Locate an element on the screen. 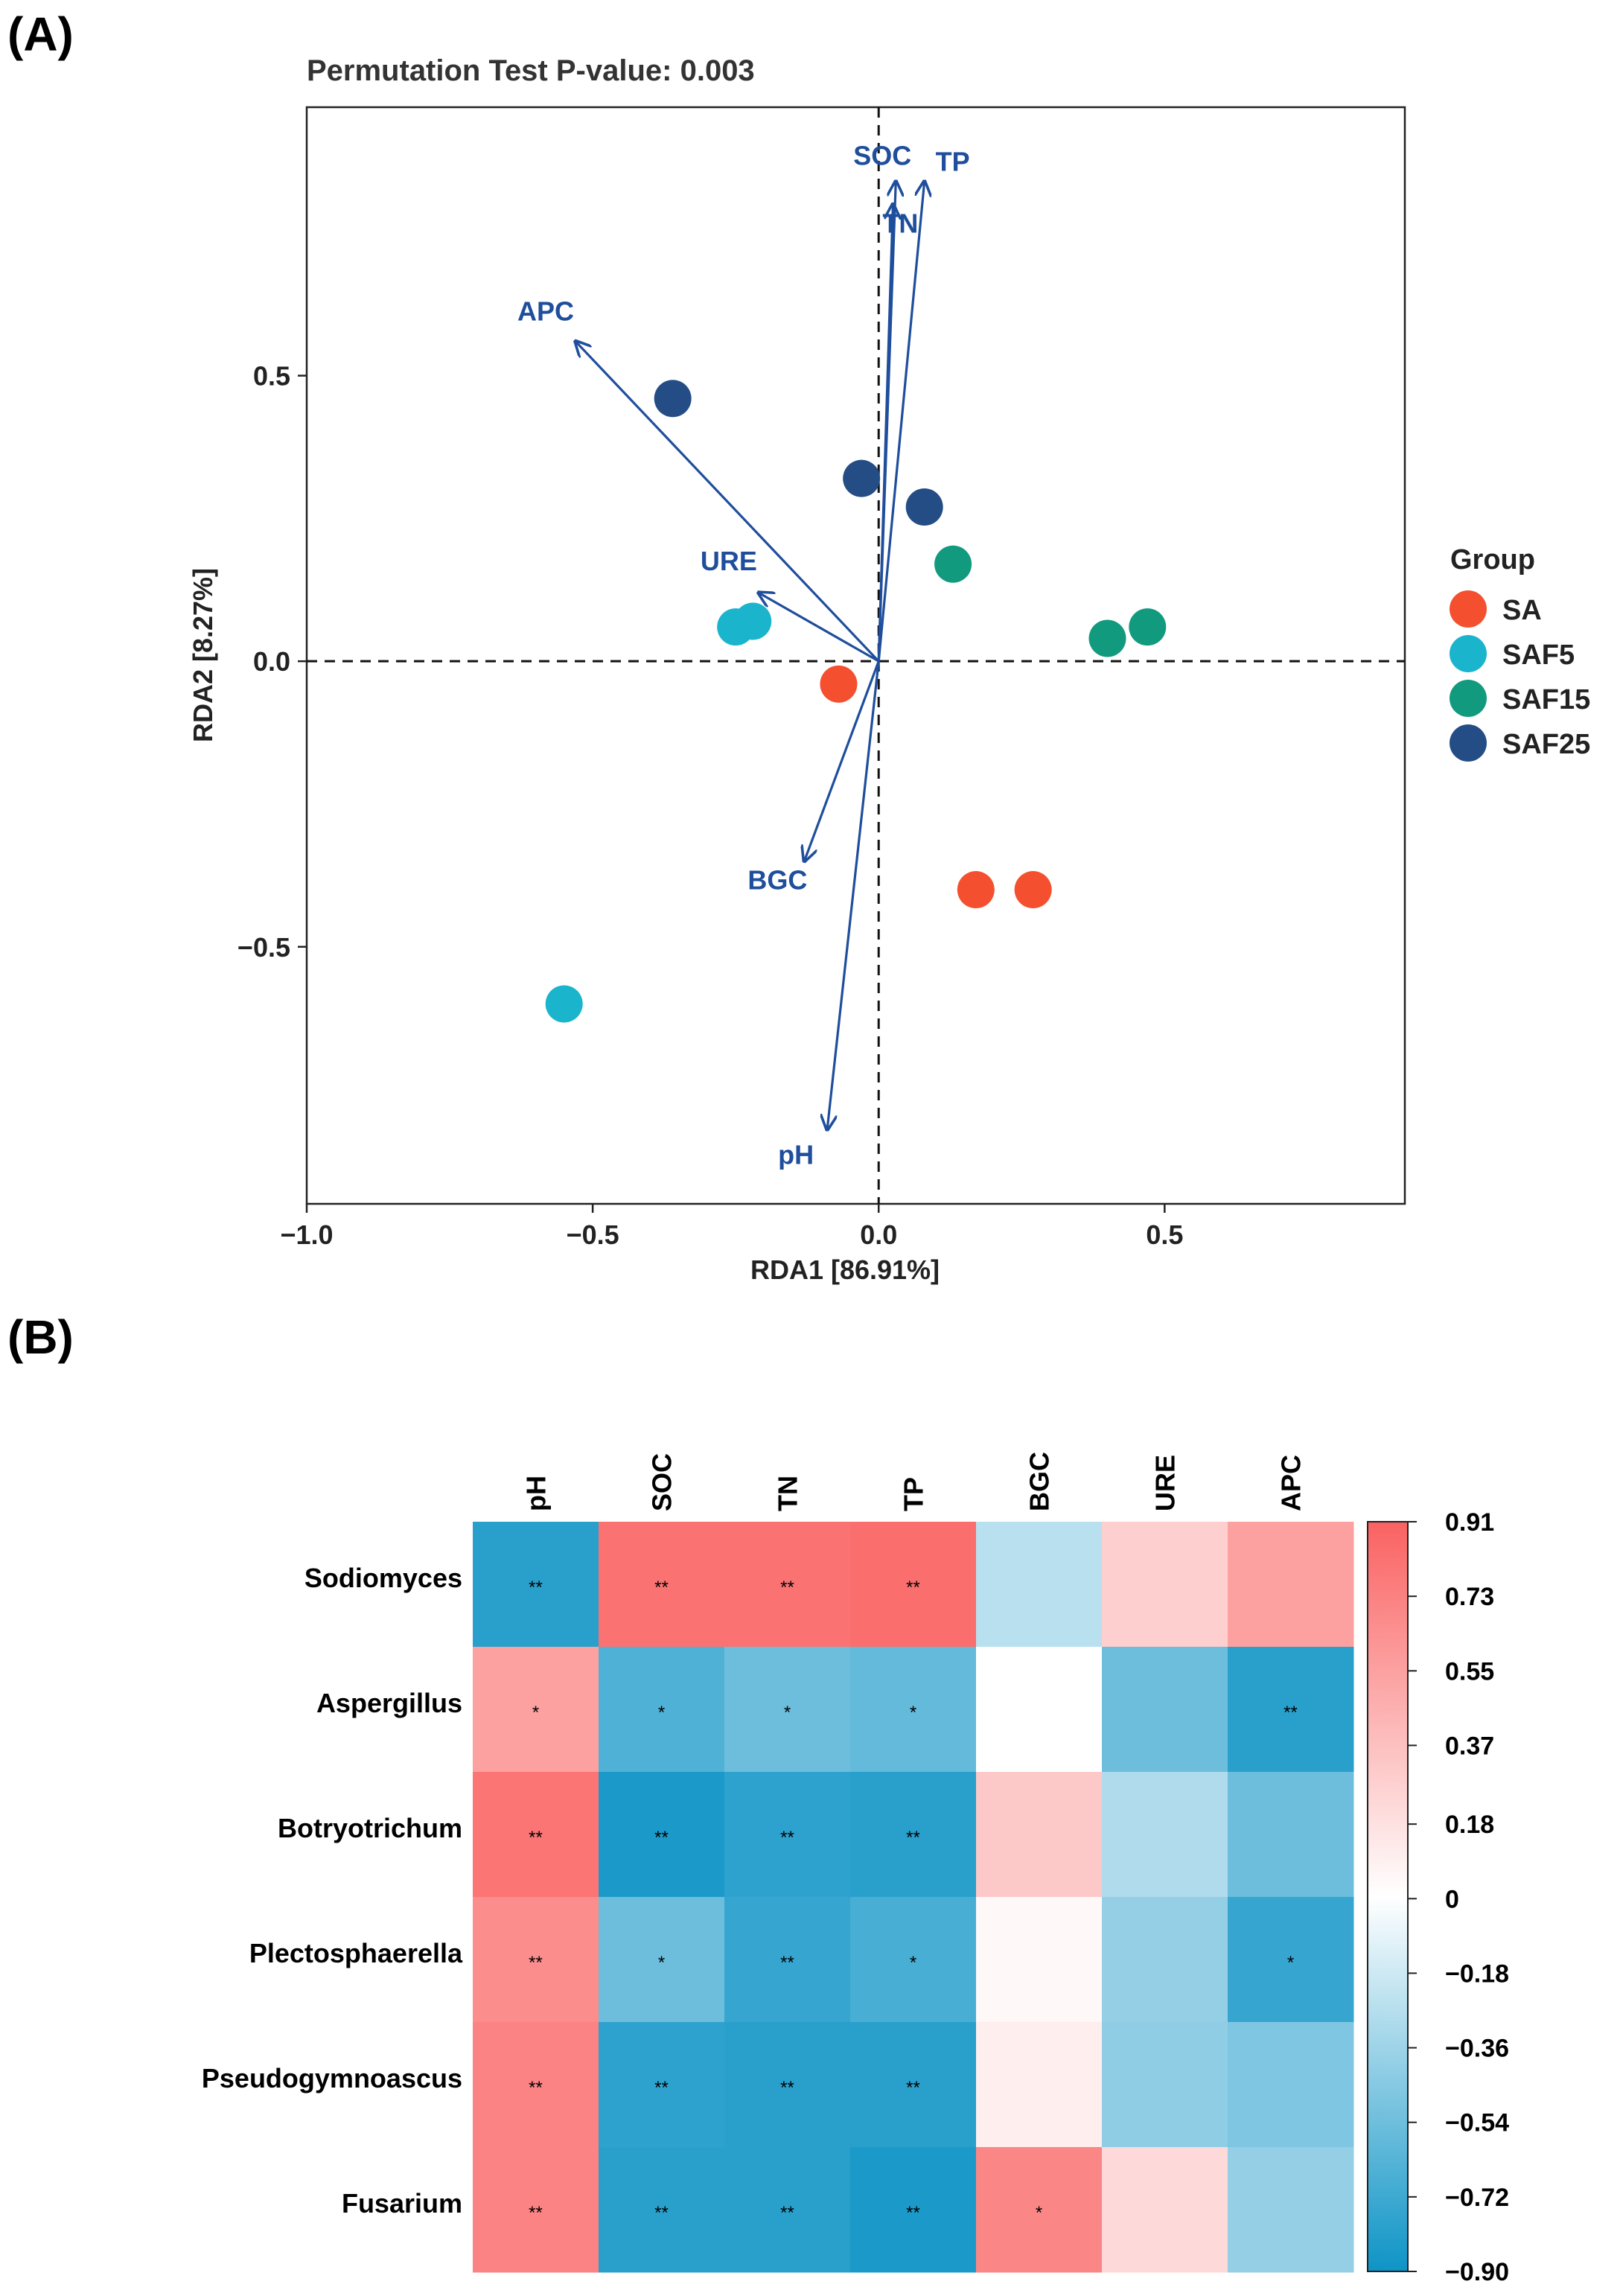 This screenshot has height=2296, width=1620. rda-legend: Group SA SAF5 SAF15 SAF25 is located at coordinates (1520, 653).